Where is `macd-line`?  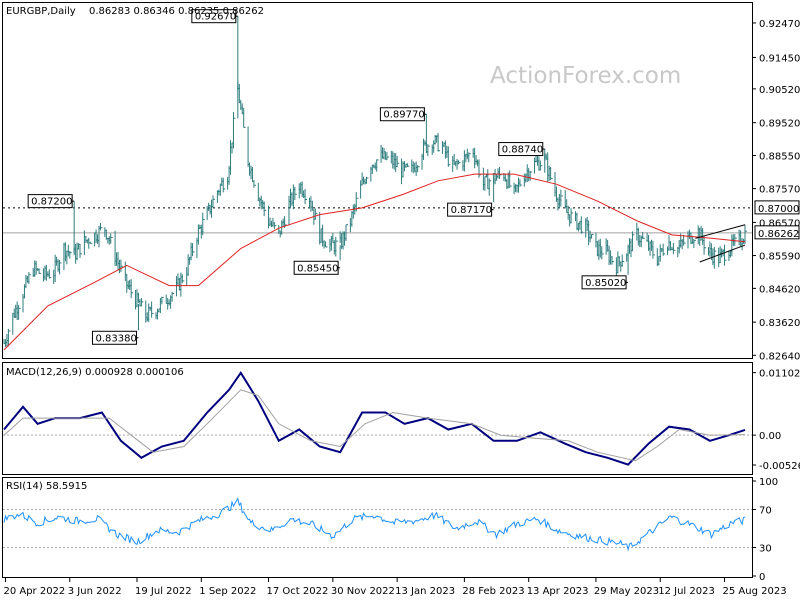 macd-line is located at coordinates (374, 418).